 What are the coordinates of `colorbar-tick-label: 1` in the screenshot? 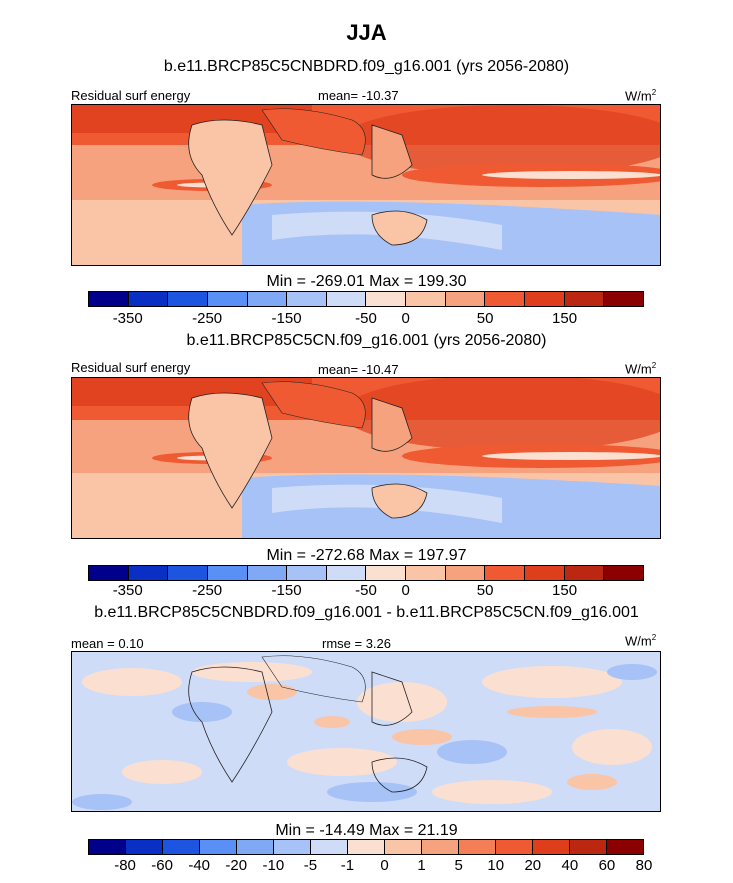 It's located at (421, 865).